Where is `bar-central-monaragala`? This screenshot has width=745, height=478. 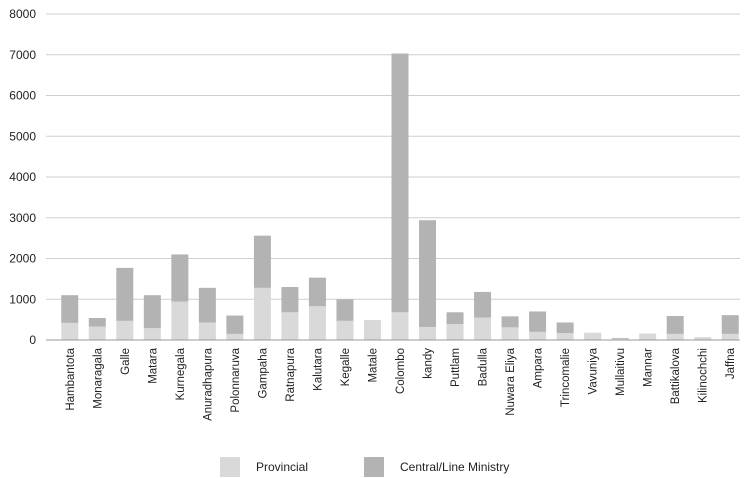
bar-central-monaragala is located at coordinates (97, 322).